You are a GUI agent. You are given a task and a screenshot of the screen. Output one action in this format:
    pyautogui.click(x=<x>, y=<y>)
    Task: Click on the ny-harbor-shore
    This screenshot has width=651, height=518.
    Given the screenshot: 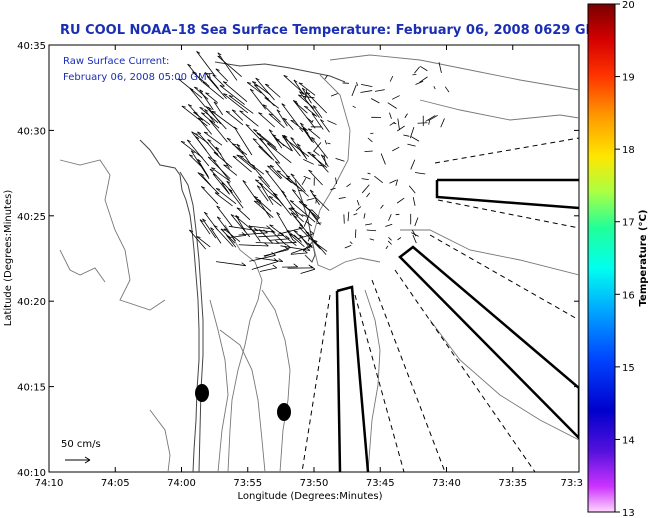 What is the action you would take?
    pyautogui.click(x=280, y=72)
    